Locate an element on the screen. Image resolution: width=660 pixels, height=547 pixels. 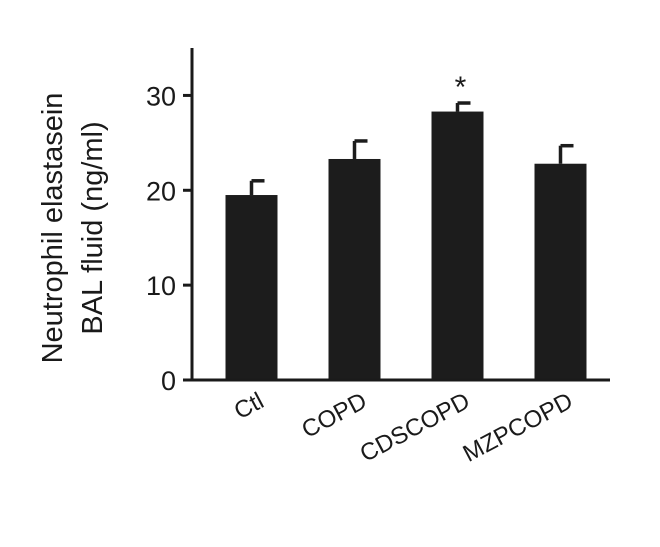
y-tick-label: 0 is located at coordinates (168, 381).